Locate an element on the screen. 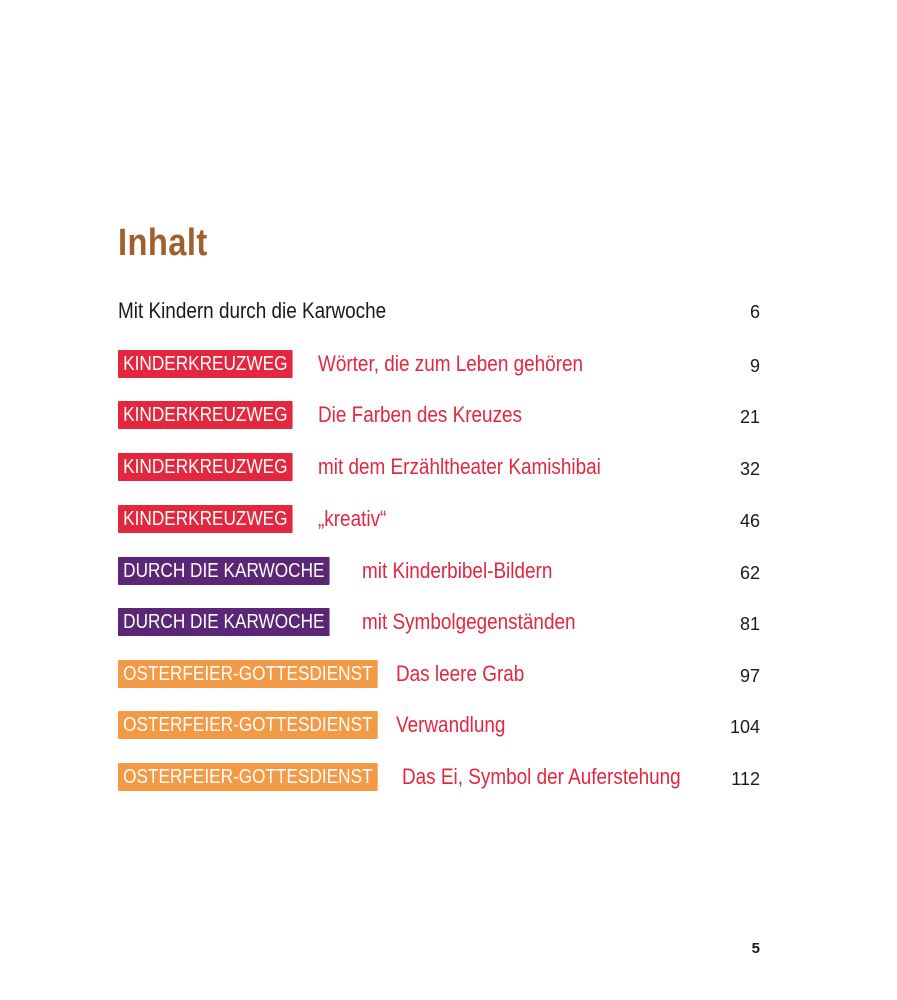 Image resolution: width=897 pixels, height=1000 pixels. toc-entry-page: 81 is located at coordinates (749, 624).